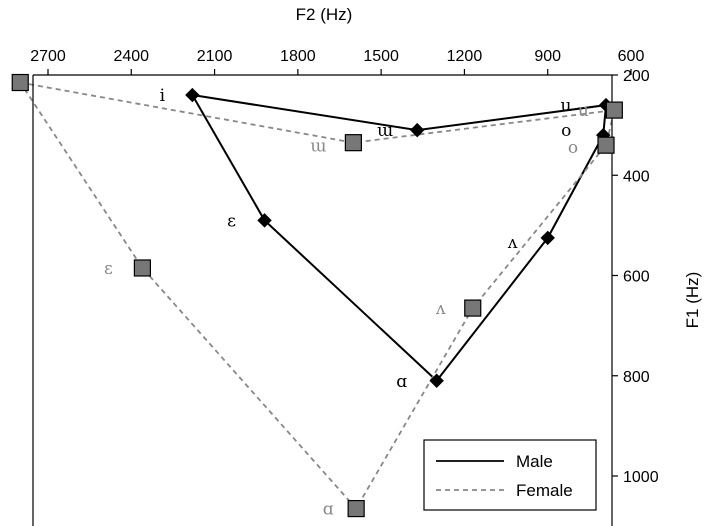 The width and height of the screenshot is (706, 526). I want to click on female-vowel-label: ɑ, so click(328, 510).